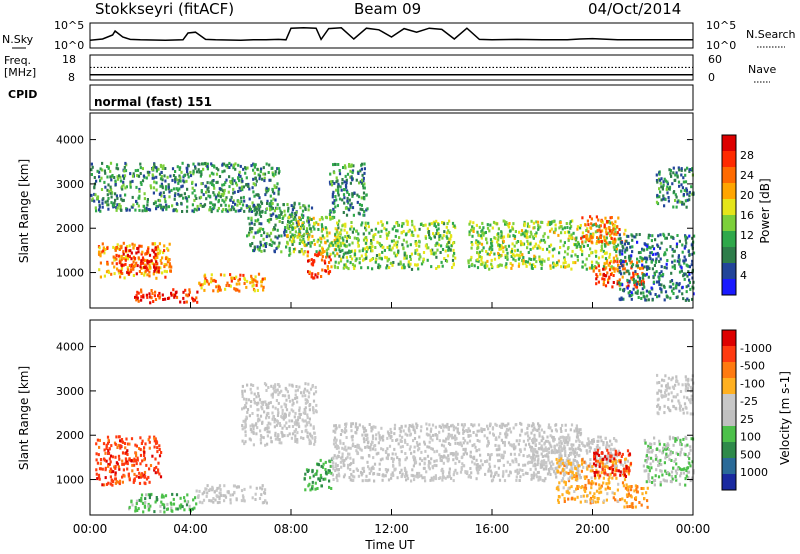 This screenshot has width=800, height=554. Describe the element at coordinates (22, 94) in the screenshot. I see `cpid-label: CPID` at that location.